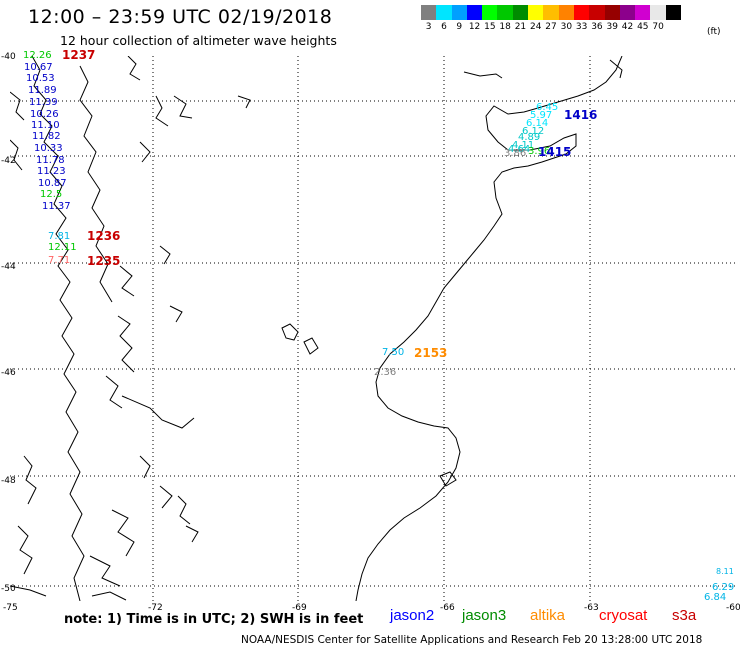  What do you see at coordinates (59, 236) in the screenshot?
I see `left-track-value: 7.81` at bounding box center [59, 236].